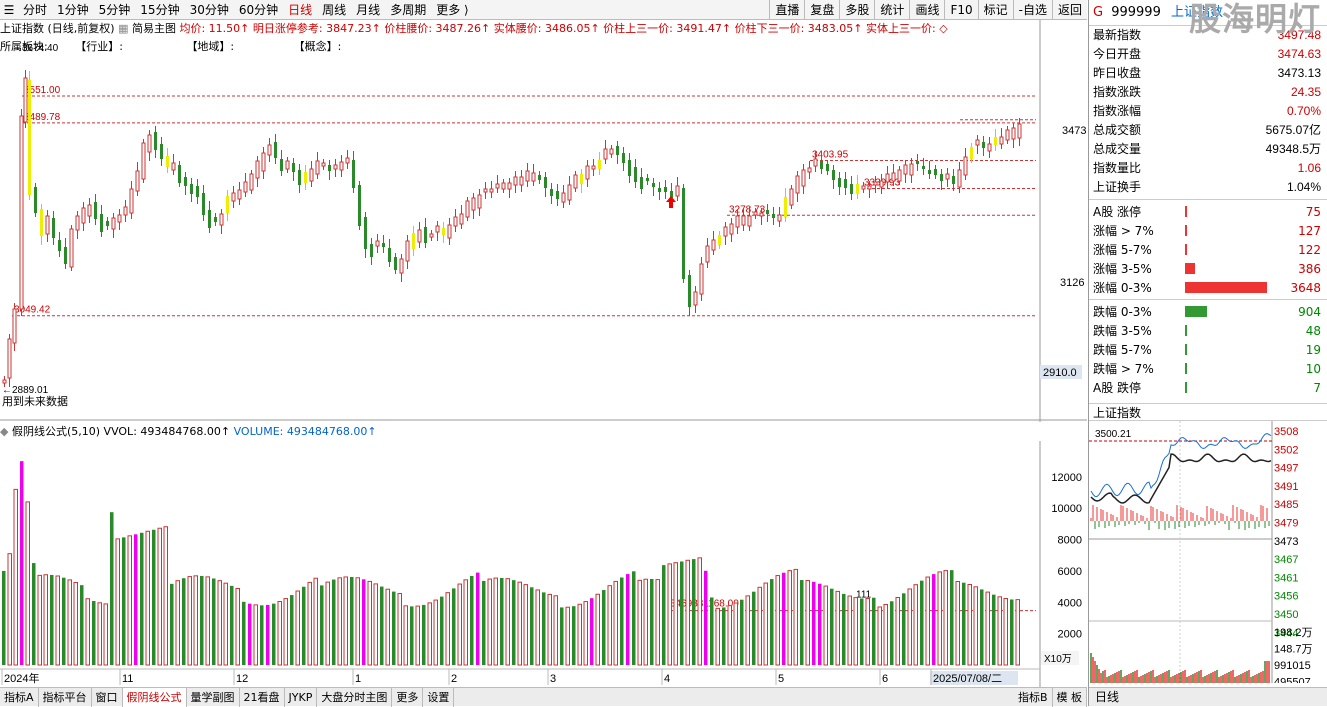 The height and width of the screenshot is (707, 1327). Describe the element at coordinates (213, 697) in the screenshot. I see `indicator-tab: 量学副图` at that location.